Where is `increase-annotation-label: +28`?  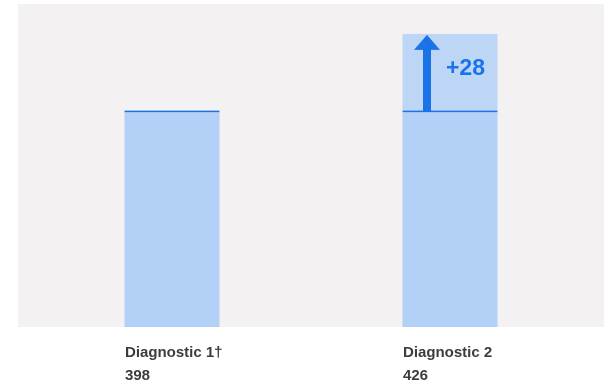 increase-annotation-label: +28 is located at coordinates (465, 67).